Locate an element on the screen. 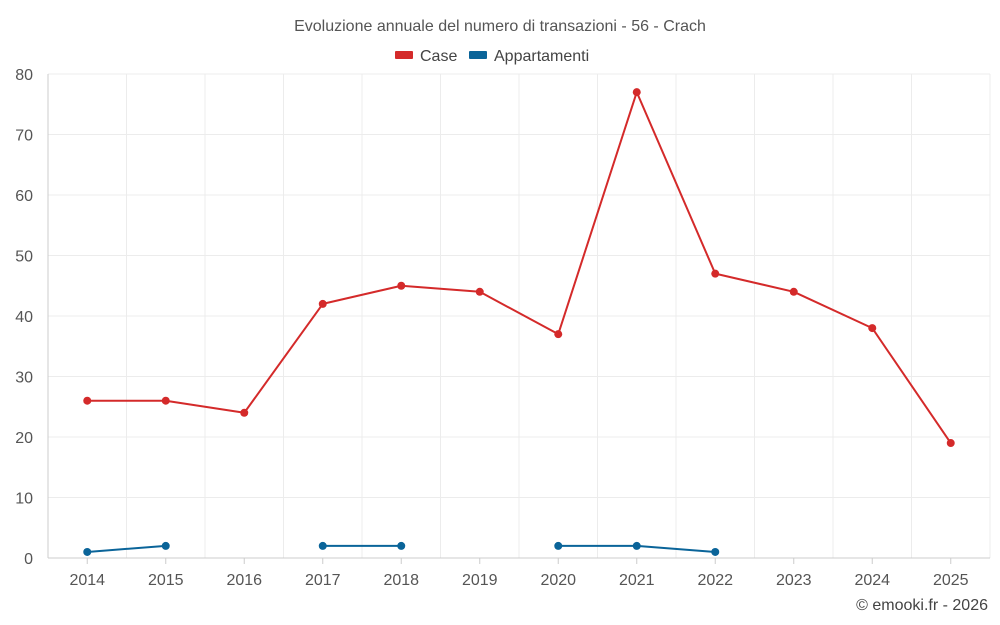 The width and height of the screenshot is (1000, 625). x-tick-label: 2021 is located at coordinates (637, 580).